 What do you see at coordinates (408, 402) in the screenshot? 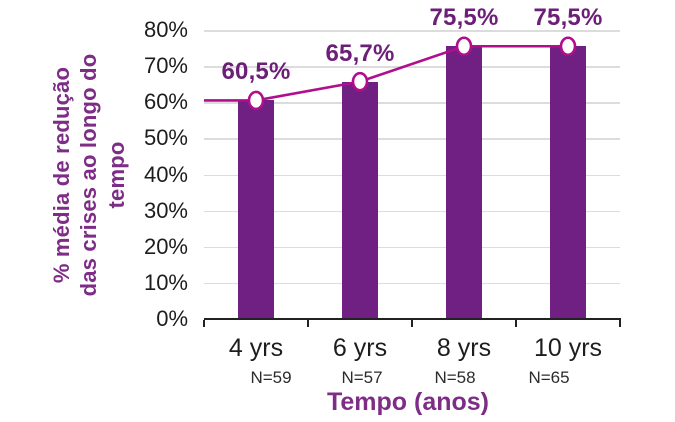
I see `x-axis-title: Tempo (anos)` at bounding box center [408, 402].